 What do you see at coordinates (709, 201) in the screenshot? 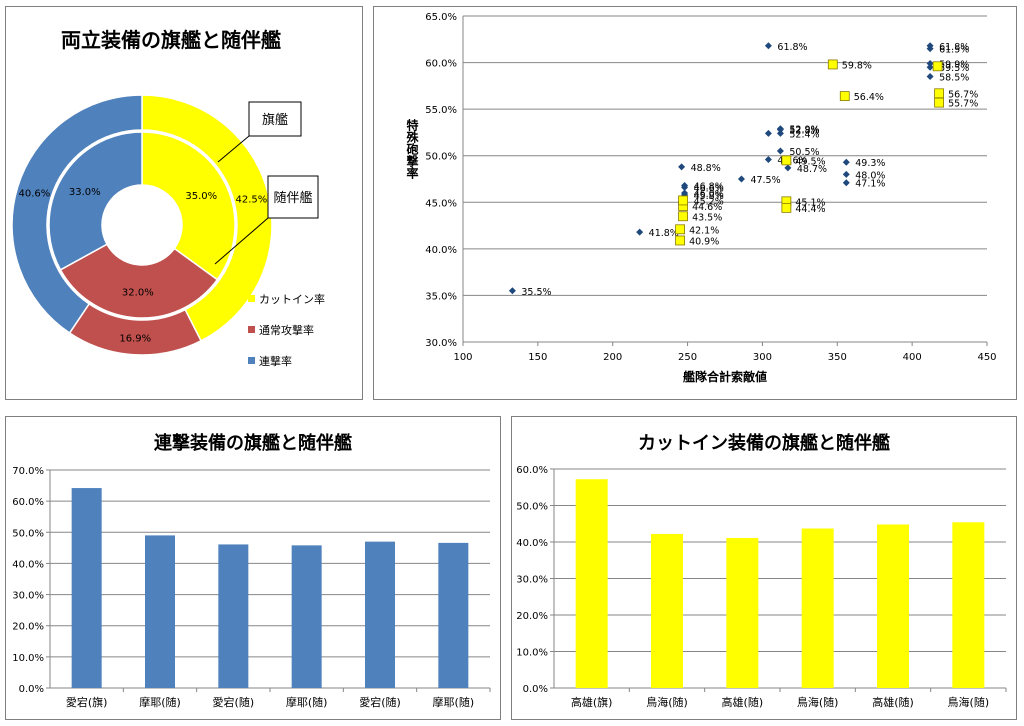
I see `scatter-data-label: 45.2%` at bounding box center [709, 201].